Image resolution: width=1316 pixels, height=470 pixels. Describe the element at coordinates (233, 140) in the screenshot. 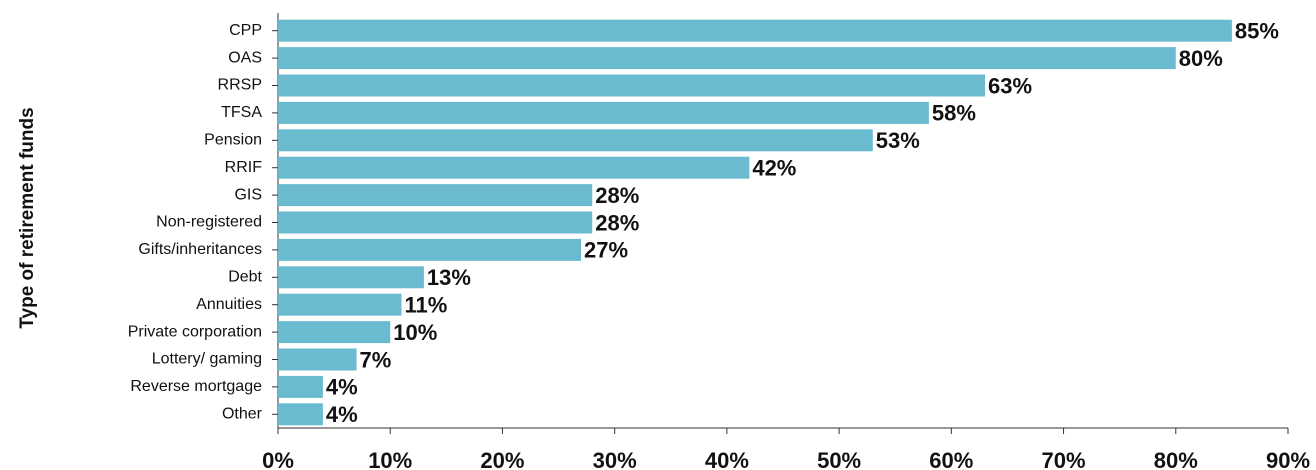

I see `y-tick-label: Pension` at that location.